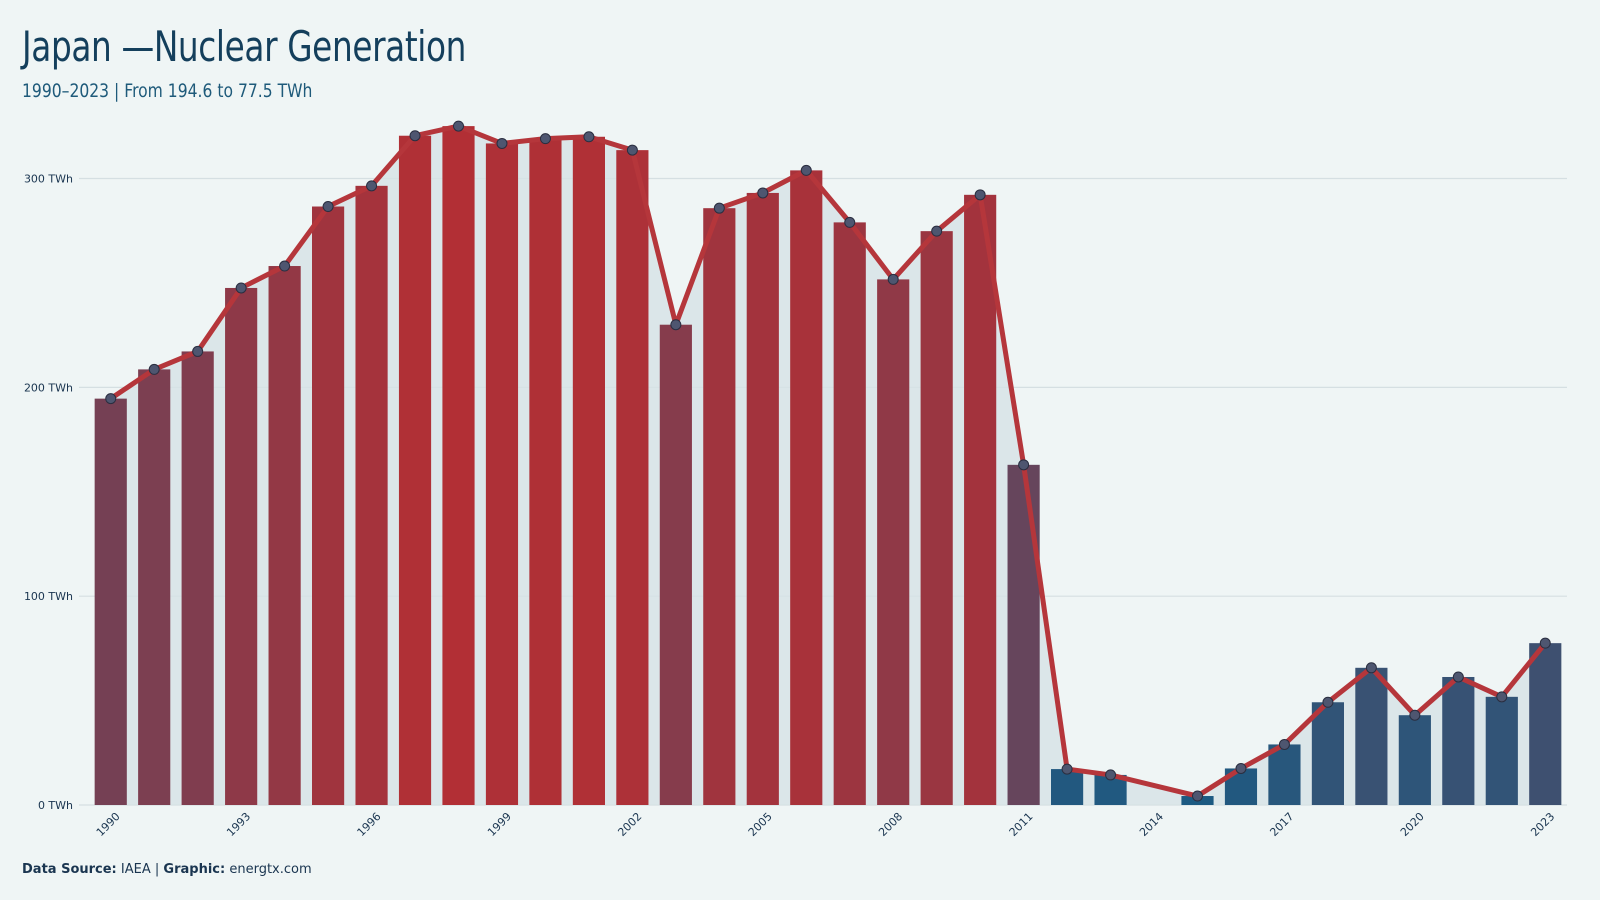  Describe the element at coordinates (980, 500) in the screenshot. I see `bar-2010` at that location.